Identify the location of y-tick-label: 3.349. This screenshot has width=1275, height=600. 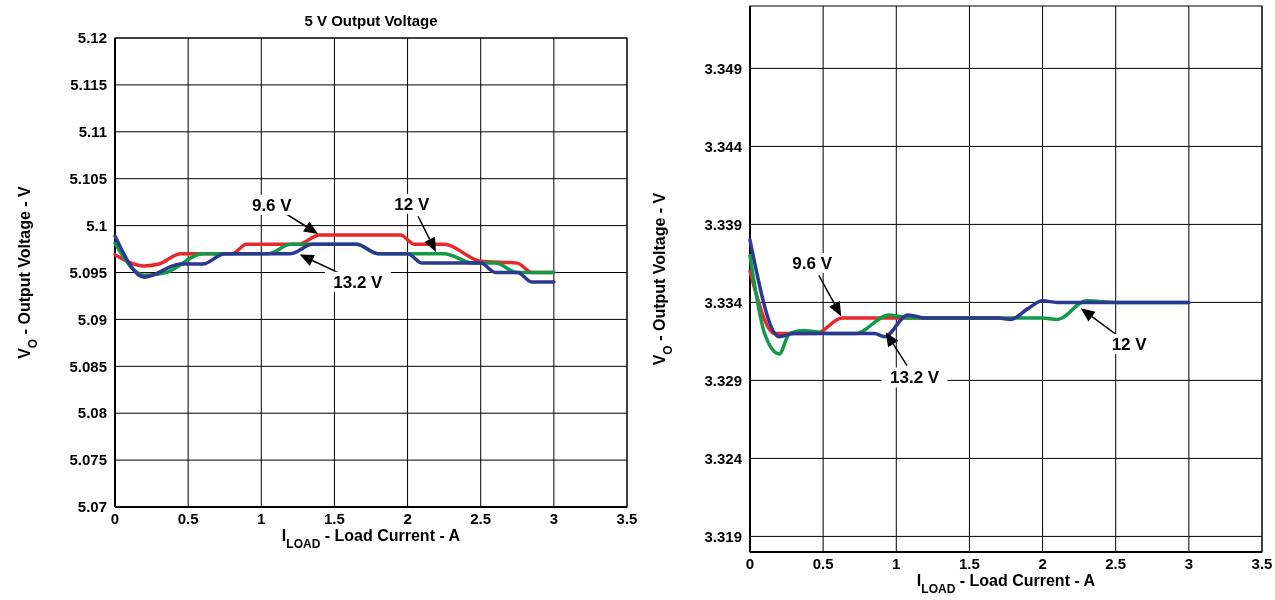
(723, 68).